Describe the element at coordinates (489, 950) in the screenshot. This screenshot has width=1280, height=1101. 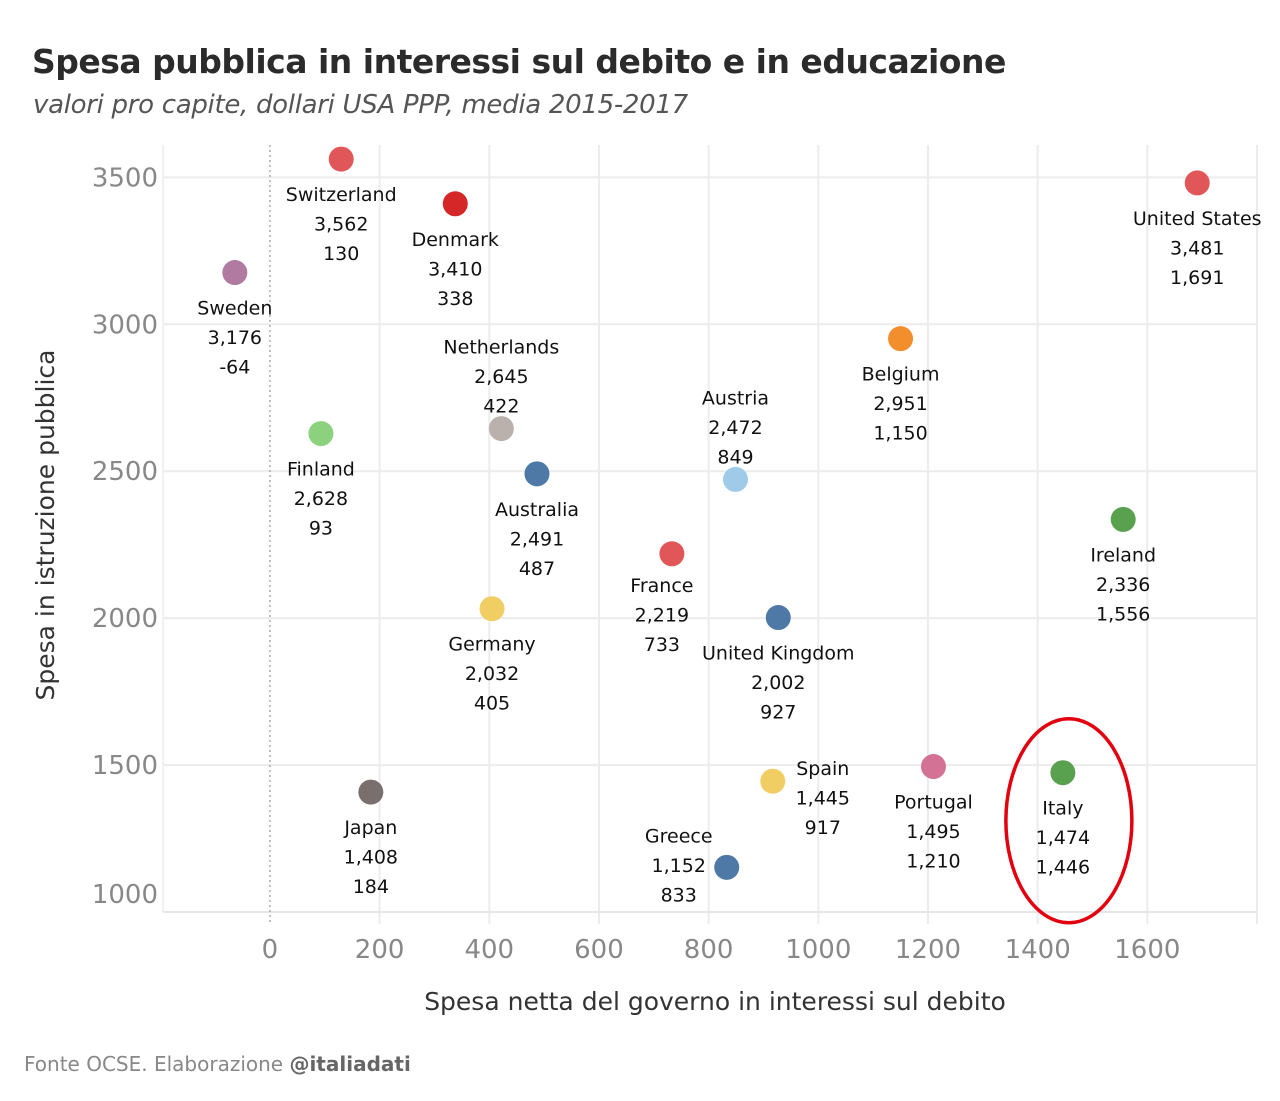
I see `x-tick-label: 400` at that location.